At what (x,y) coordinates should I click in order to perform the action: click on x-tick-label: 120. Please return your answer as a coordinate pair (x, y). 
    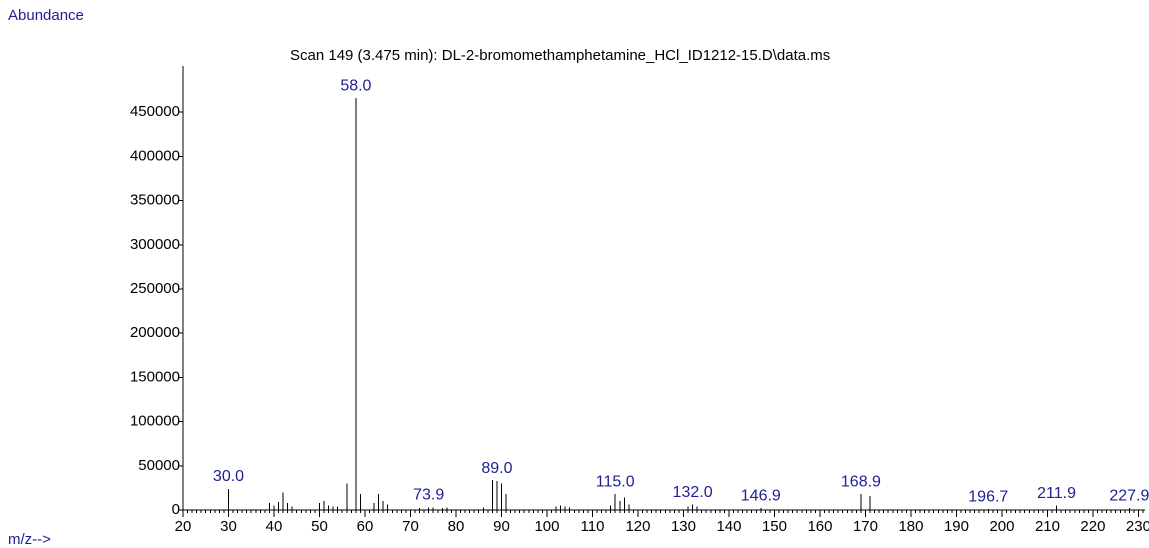
    Looking at the image, I should click on (637, 526).